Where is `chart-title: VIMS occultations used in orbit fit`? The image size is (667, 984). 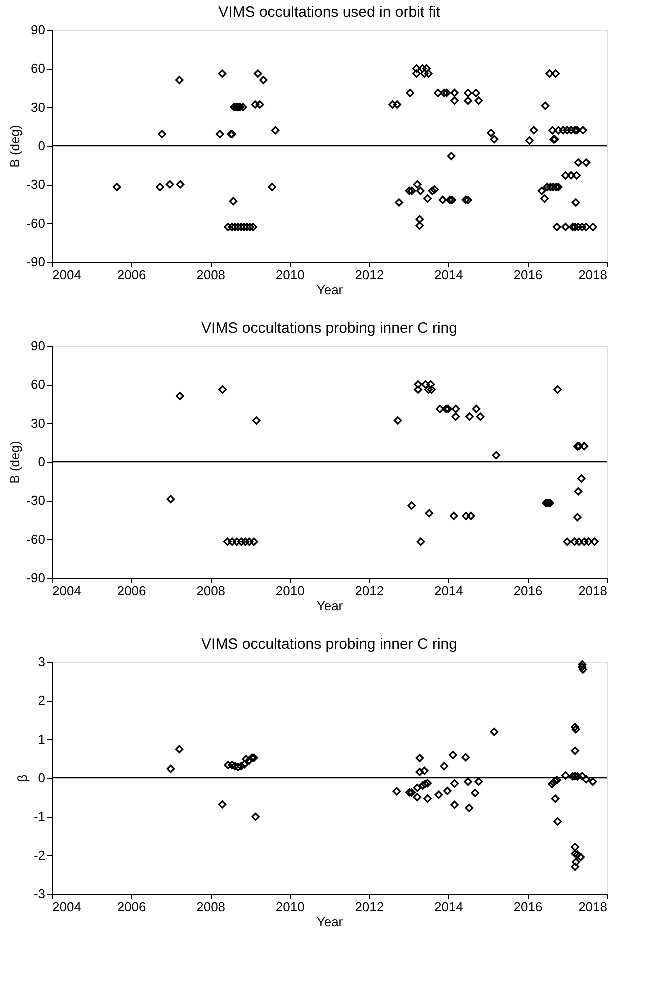
chart-title: VIMS occultations used in orbit fit is located at coordinates (330, 12).